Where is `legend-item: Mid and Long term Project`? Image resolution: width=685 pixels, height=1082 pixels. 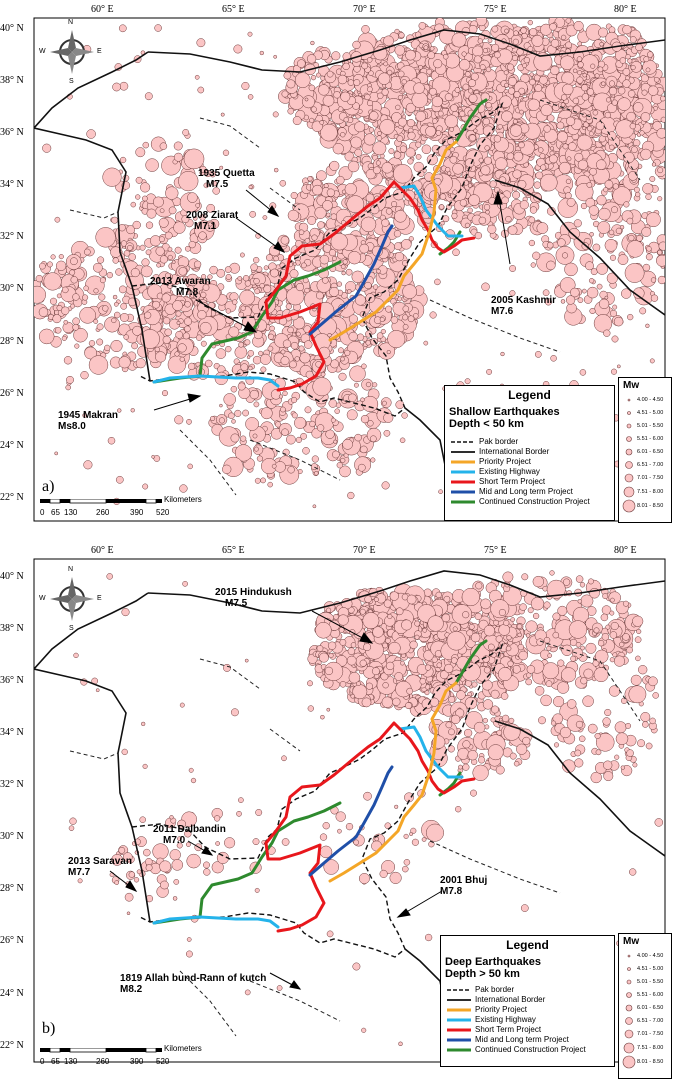 legend-item: Mid and Long term Project is located at coordinates (526, 491).